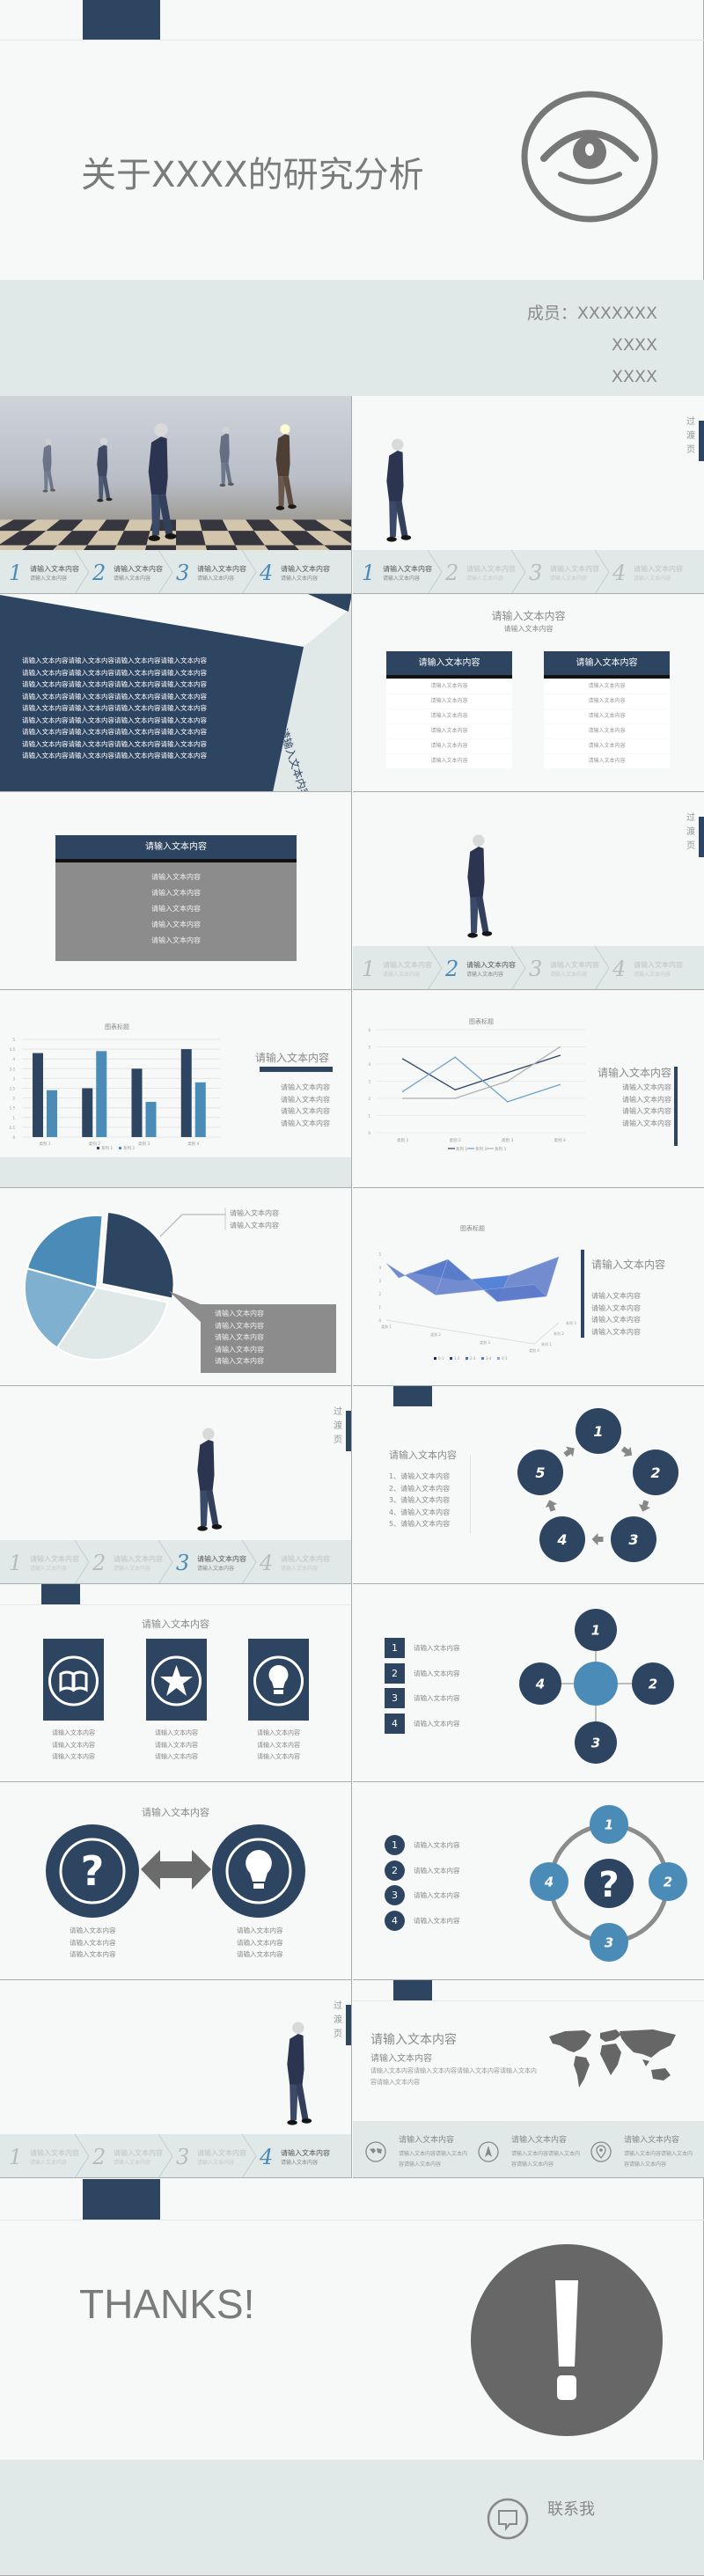 Image resolution: width=704 pixels, height=2576 pixels. Describe the element at coordinates (634, 1539) in the screenshot. I see `cycle-node-3: 3` at that location.